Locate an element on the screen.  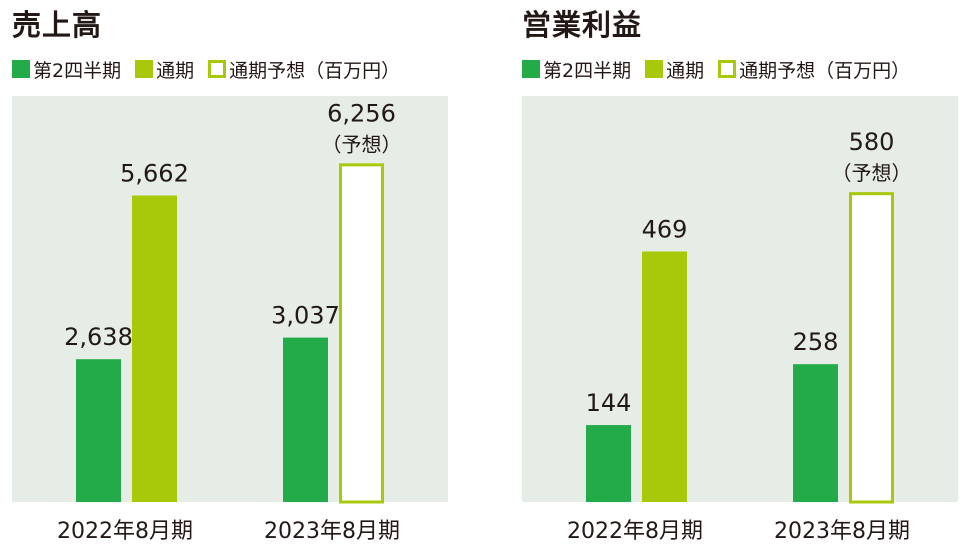
data-label: 5,662 is located at coordinates (154, 173).